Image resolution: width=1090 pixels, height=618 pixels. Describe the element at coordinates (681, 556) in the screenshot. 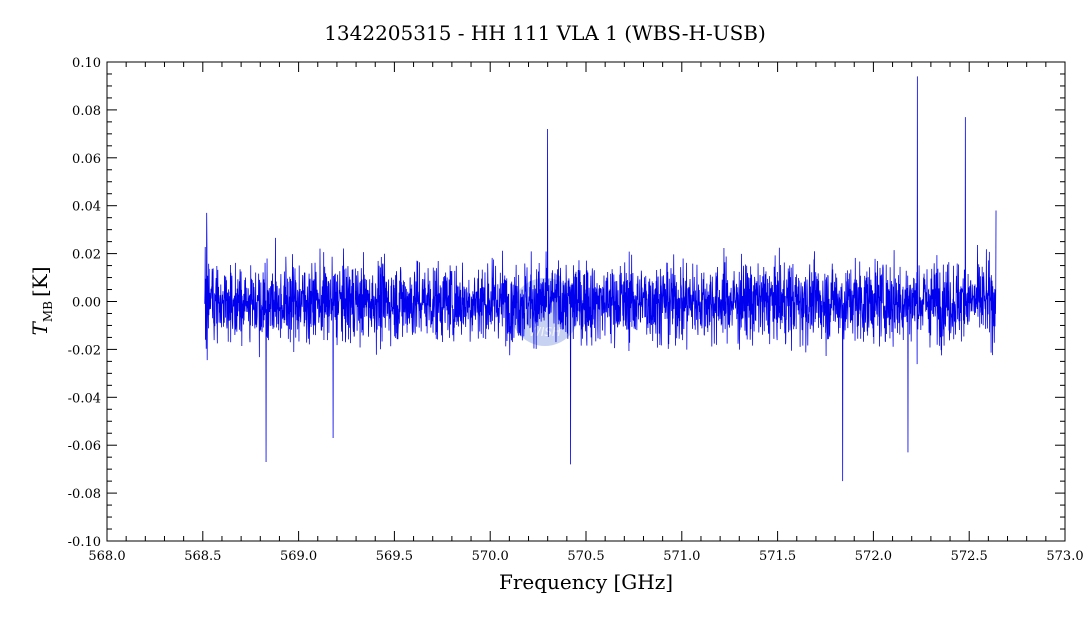

I see `x-tick-label: 571.0` at that location.